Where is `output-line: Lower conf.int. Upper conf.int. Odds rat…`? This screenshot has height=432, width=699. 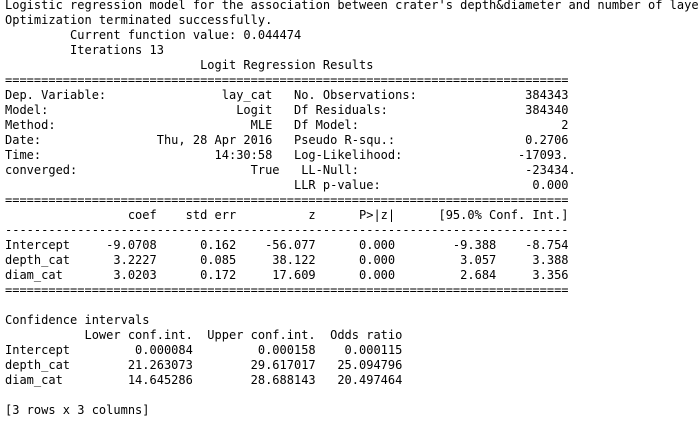 output-line: Lower conf.int. Upper conf.int. Odds rat… is located at coordinates (204, 335).